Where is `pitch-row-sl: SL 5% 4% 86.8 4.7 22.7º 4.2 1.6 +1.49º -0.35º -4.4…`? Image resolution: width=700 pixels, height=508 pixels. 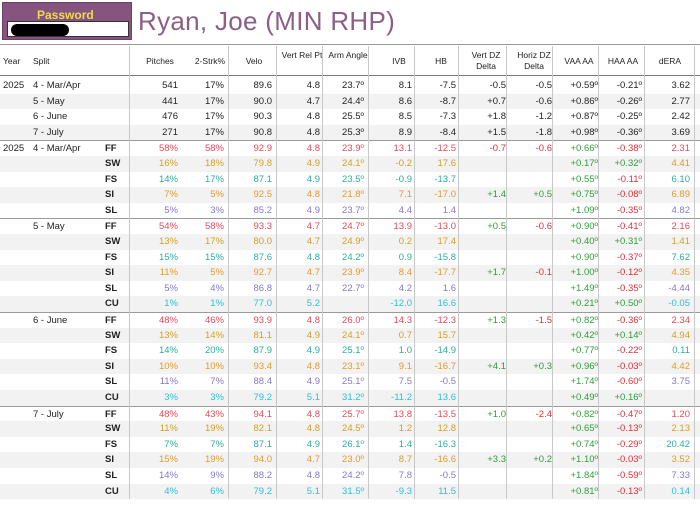 pitch-row-sl: SL 5% 4% 86.8 4.7 22.7º 4.2 1.6 +1.49º -0.35º -4.4… is located at coordinates (350, 289).